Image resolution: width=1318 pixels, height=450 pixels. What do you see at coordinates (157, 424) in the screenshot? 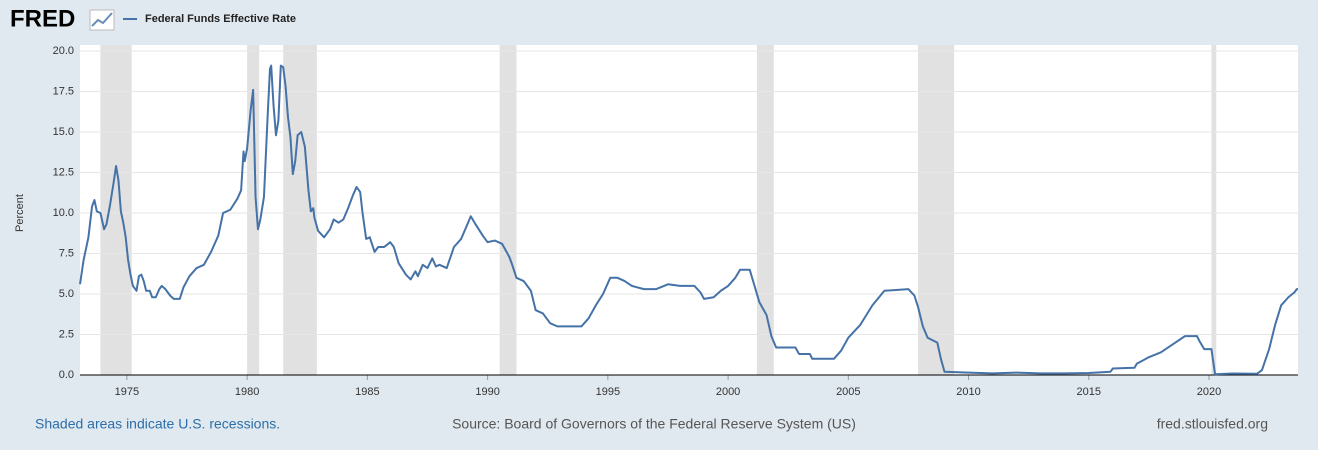
I see `recession-note: Shaded areas indicate U.S. recessions.` at bounding box center [157, 424].